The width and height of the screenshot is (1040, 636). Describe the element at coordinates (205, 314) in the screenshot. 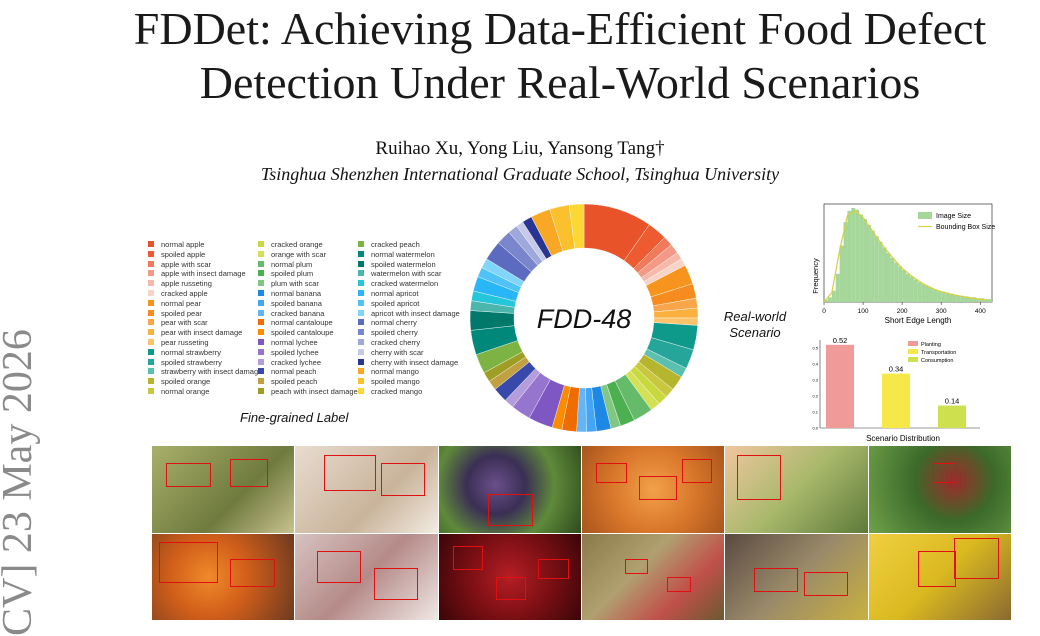

I see `legend-item: spoiled pear` at that location.